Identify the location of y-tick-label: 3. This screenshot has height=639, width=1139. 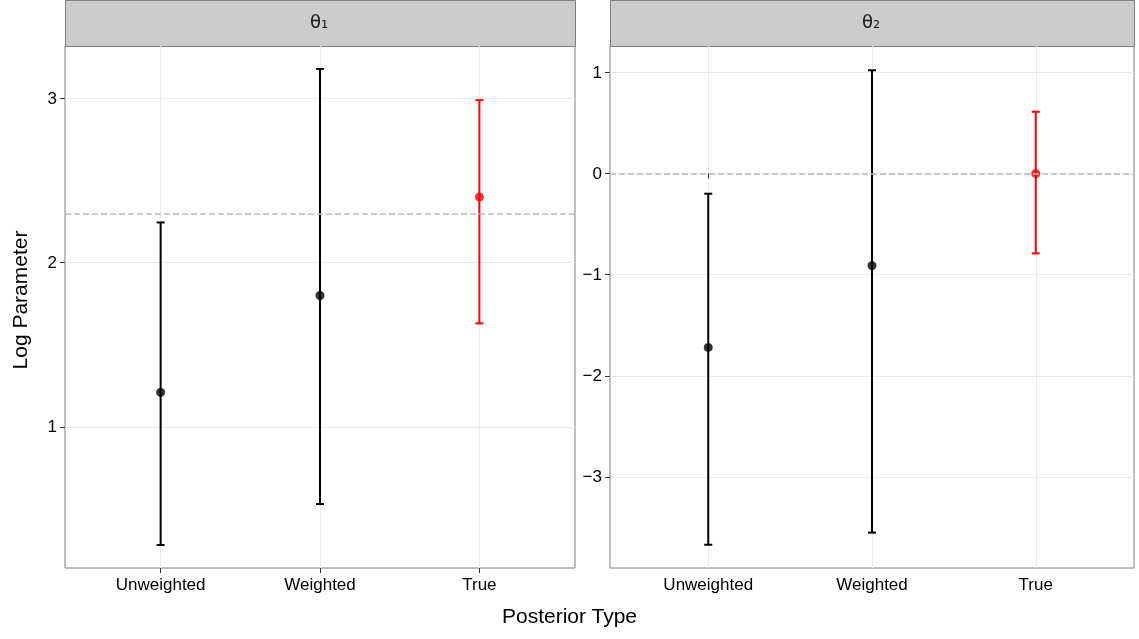
(52, 99).